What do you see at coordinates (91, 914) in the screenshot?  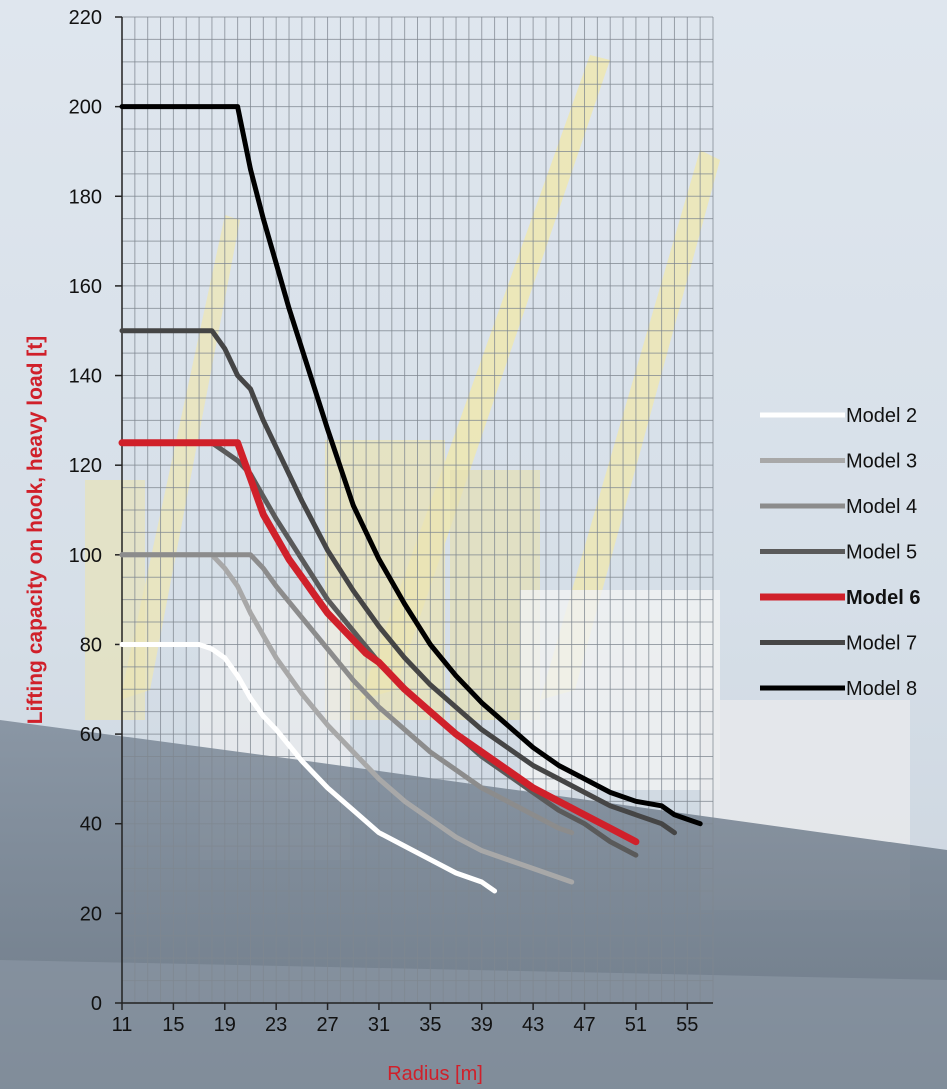 I see `y-tick-label: 20` at bounding box center [91, 914].